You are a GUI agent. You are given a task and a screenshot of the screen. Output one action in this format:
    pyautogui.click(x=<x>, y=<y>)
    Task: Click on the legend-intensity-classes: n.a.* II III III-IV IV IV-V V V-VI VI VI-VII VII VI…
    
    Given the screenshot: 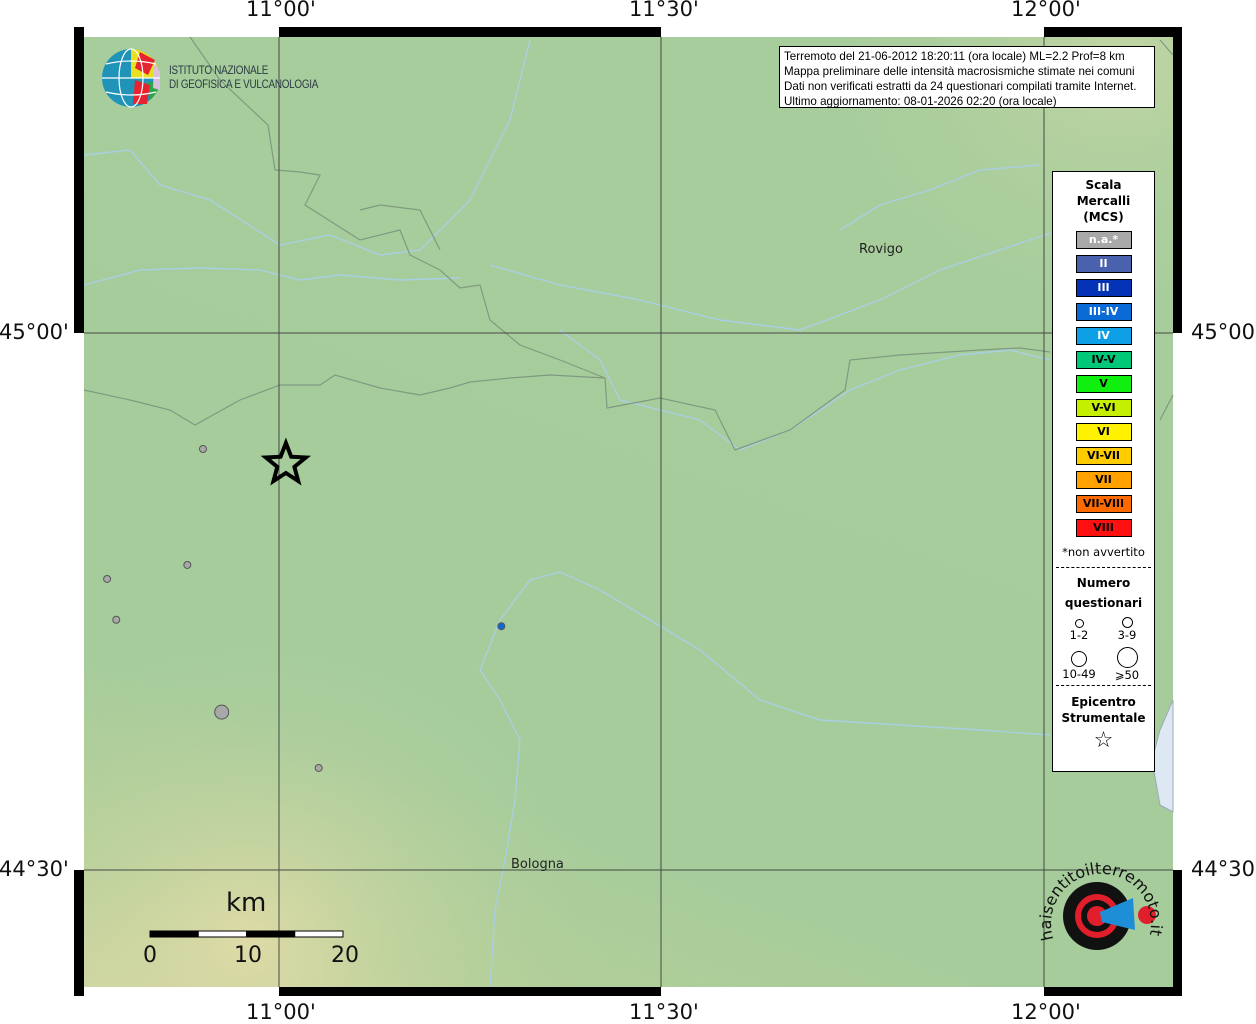 What is the action you would take?
    pyautogui.click(x=1103, y=384)
    